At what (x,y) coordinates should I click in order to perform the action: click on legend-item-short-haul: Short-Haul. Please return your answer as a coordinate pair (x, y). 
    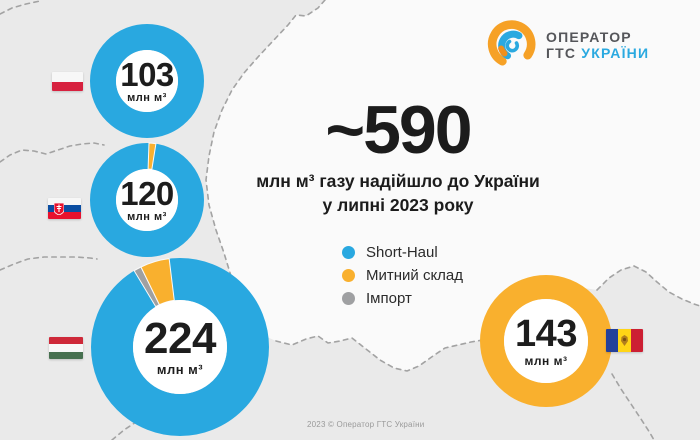
    Looking at the image, I should click on (402, 252).